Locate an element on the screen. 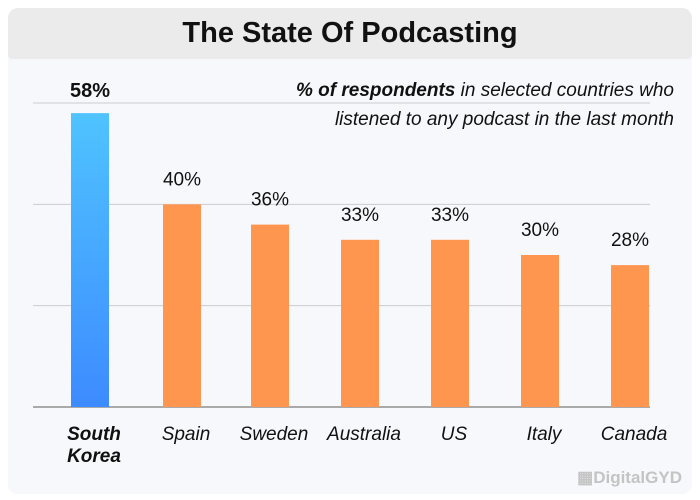 The image size is (700, 500). data-label: 58% is located at coordinates (90, 91).